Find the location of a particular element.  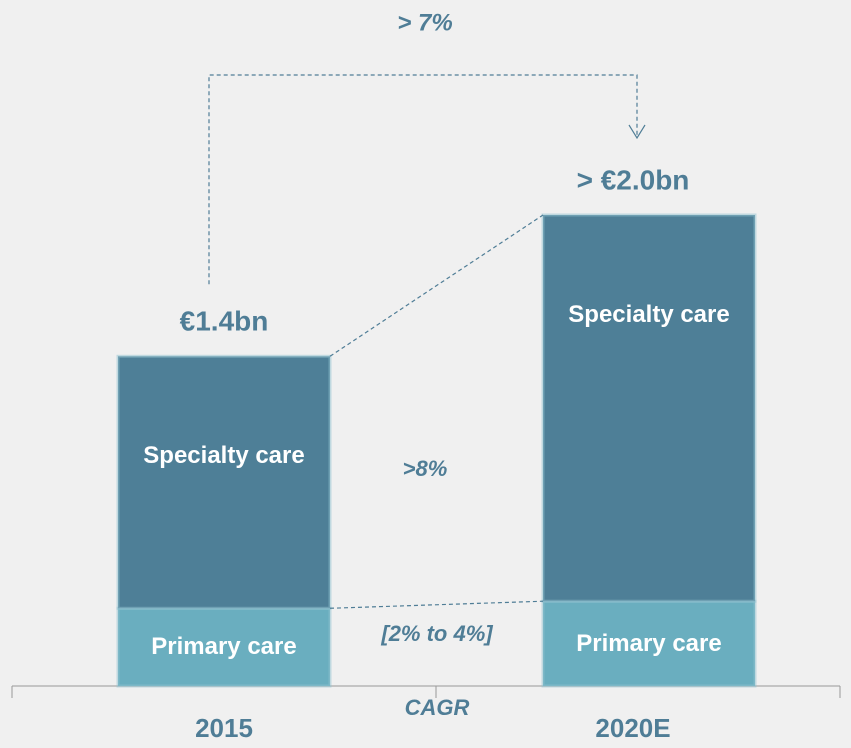

category-label: 2020E is located at coordinates (632, 728).